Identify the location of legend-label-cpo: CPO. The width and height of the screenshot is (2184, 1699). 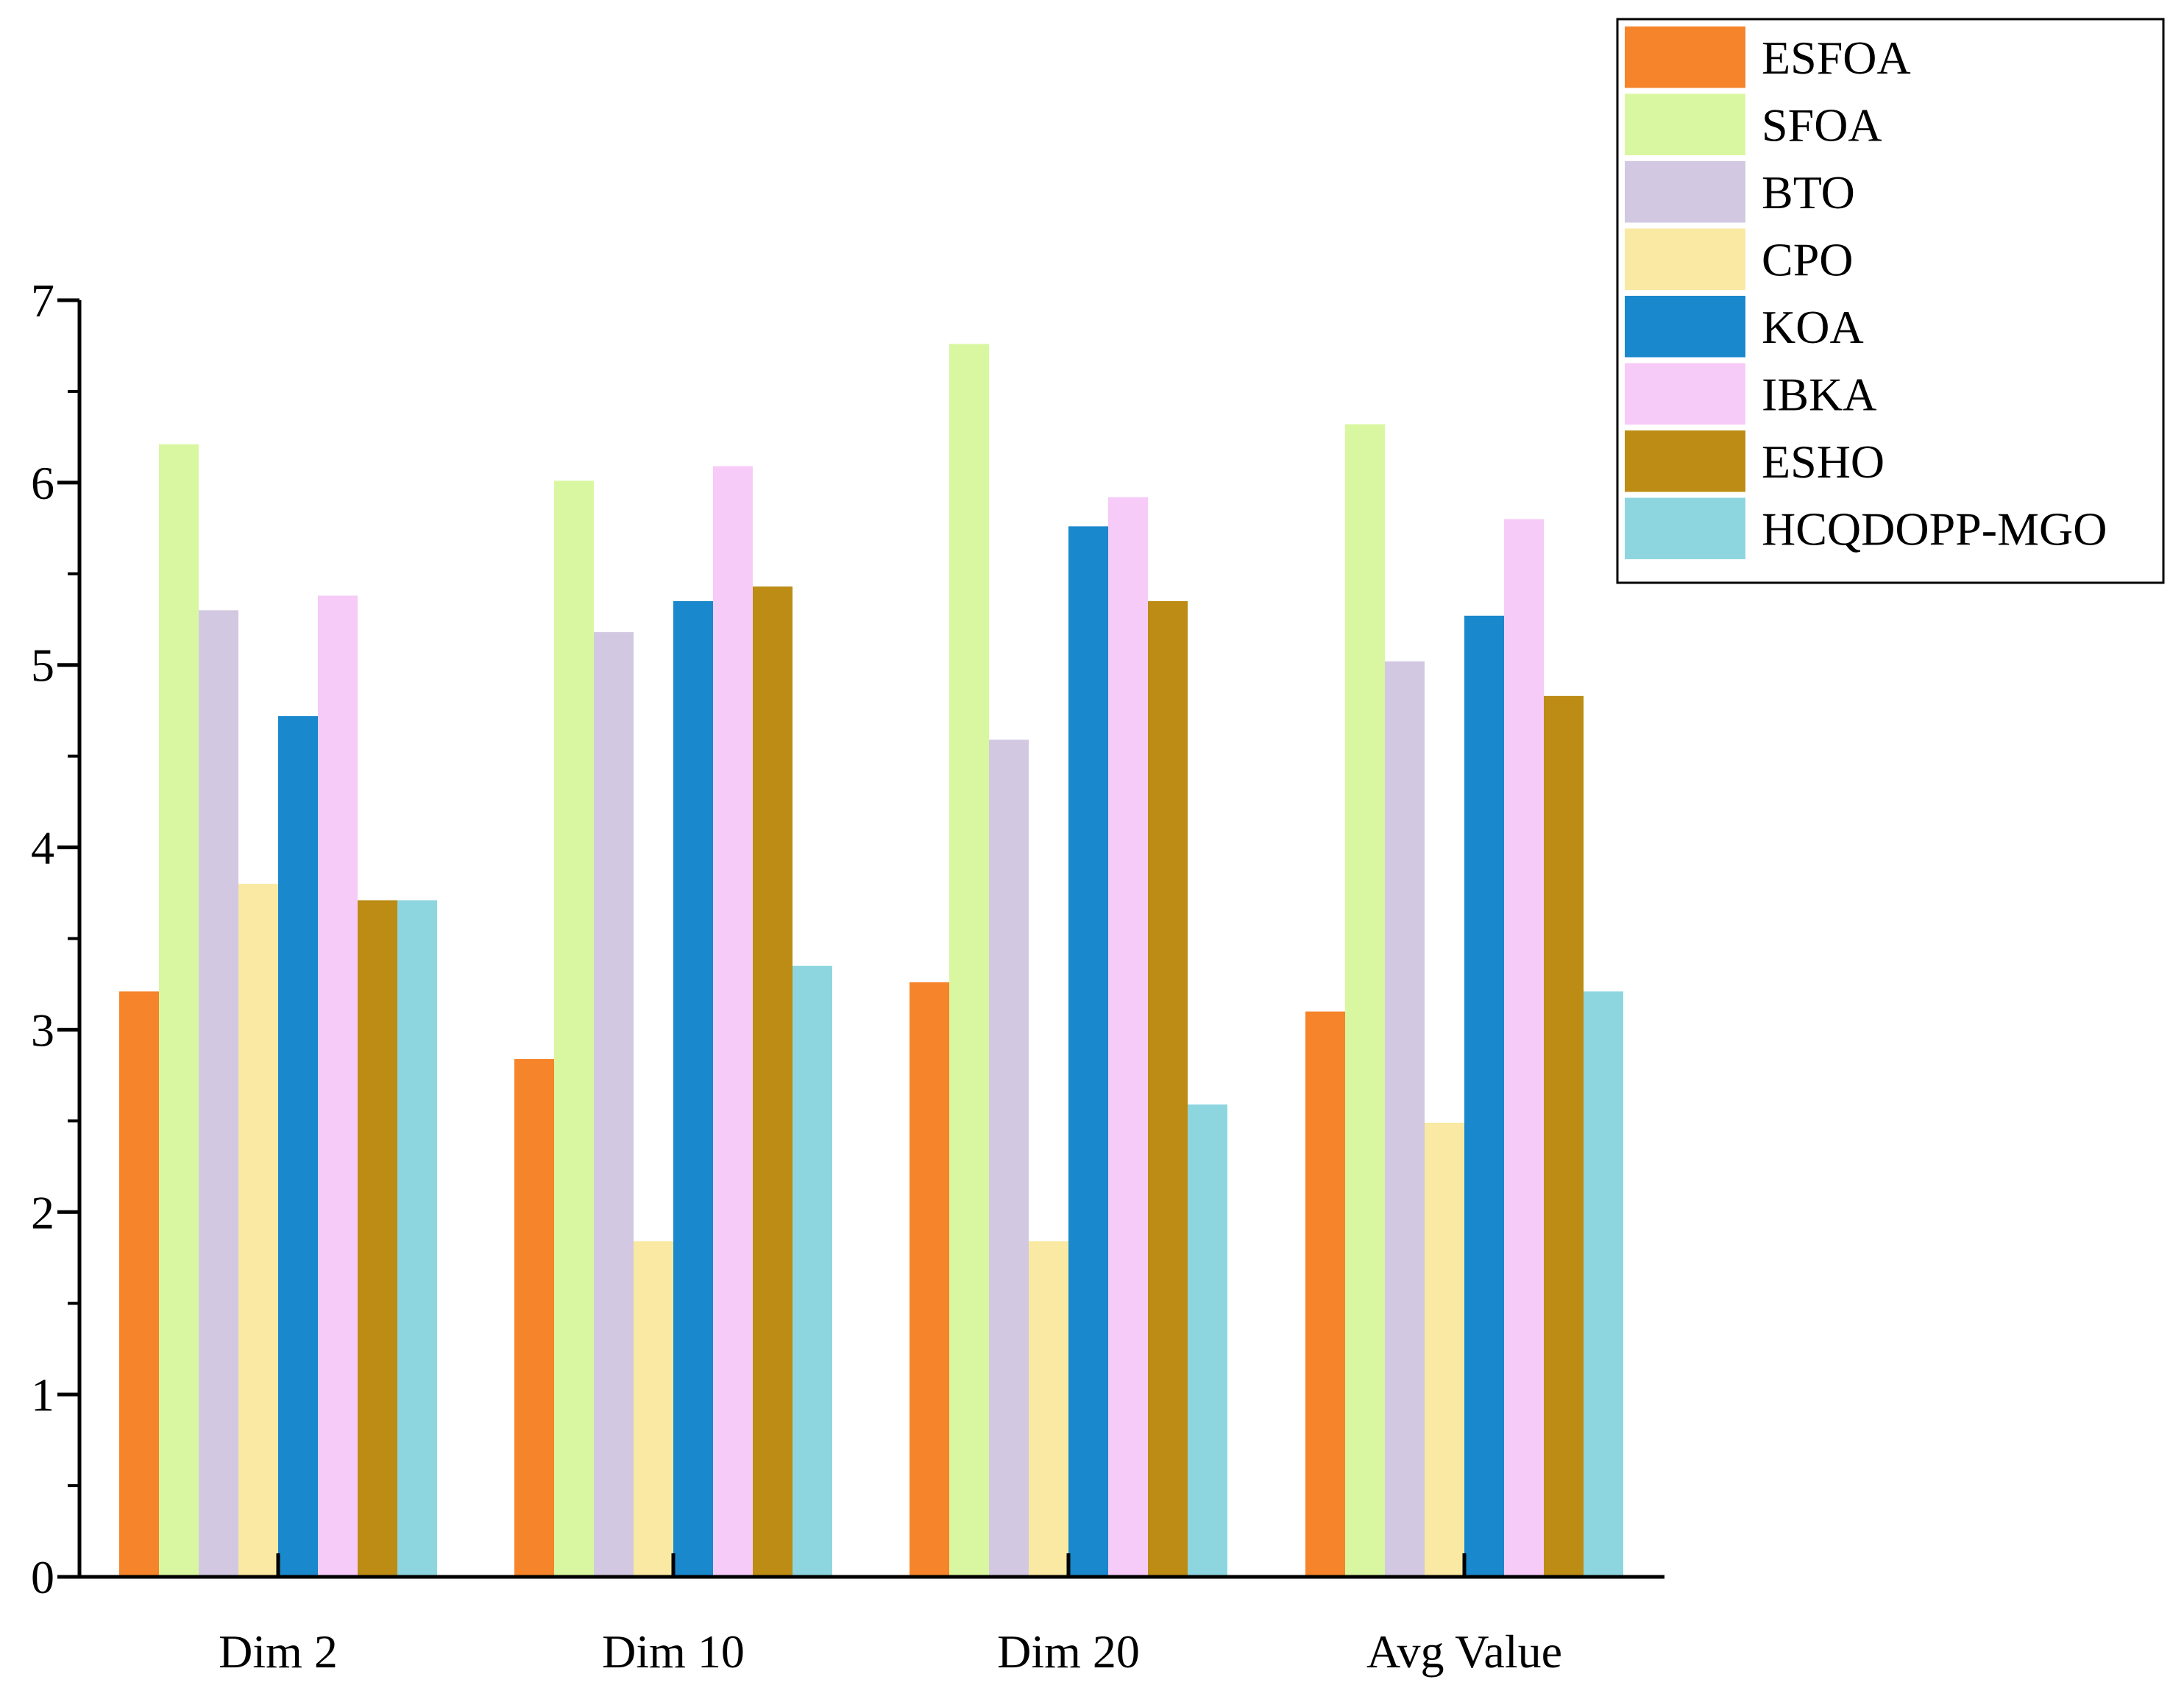
(1808, 259).